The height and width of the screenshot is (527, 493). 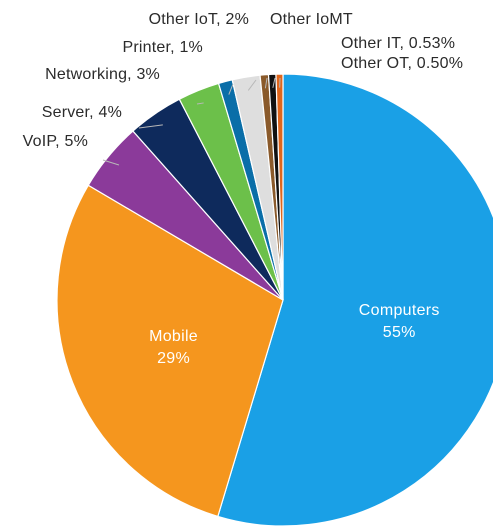 What do you see at coordinates (150, 126) in the screenshot?
I see `leader-server` at bounding box center [150, 126].